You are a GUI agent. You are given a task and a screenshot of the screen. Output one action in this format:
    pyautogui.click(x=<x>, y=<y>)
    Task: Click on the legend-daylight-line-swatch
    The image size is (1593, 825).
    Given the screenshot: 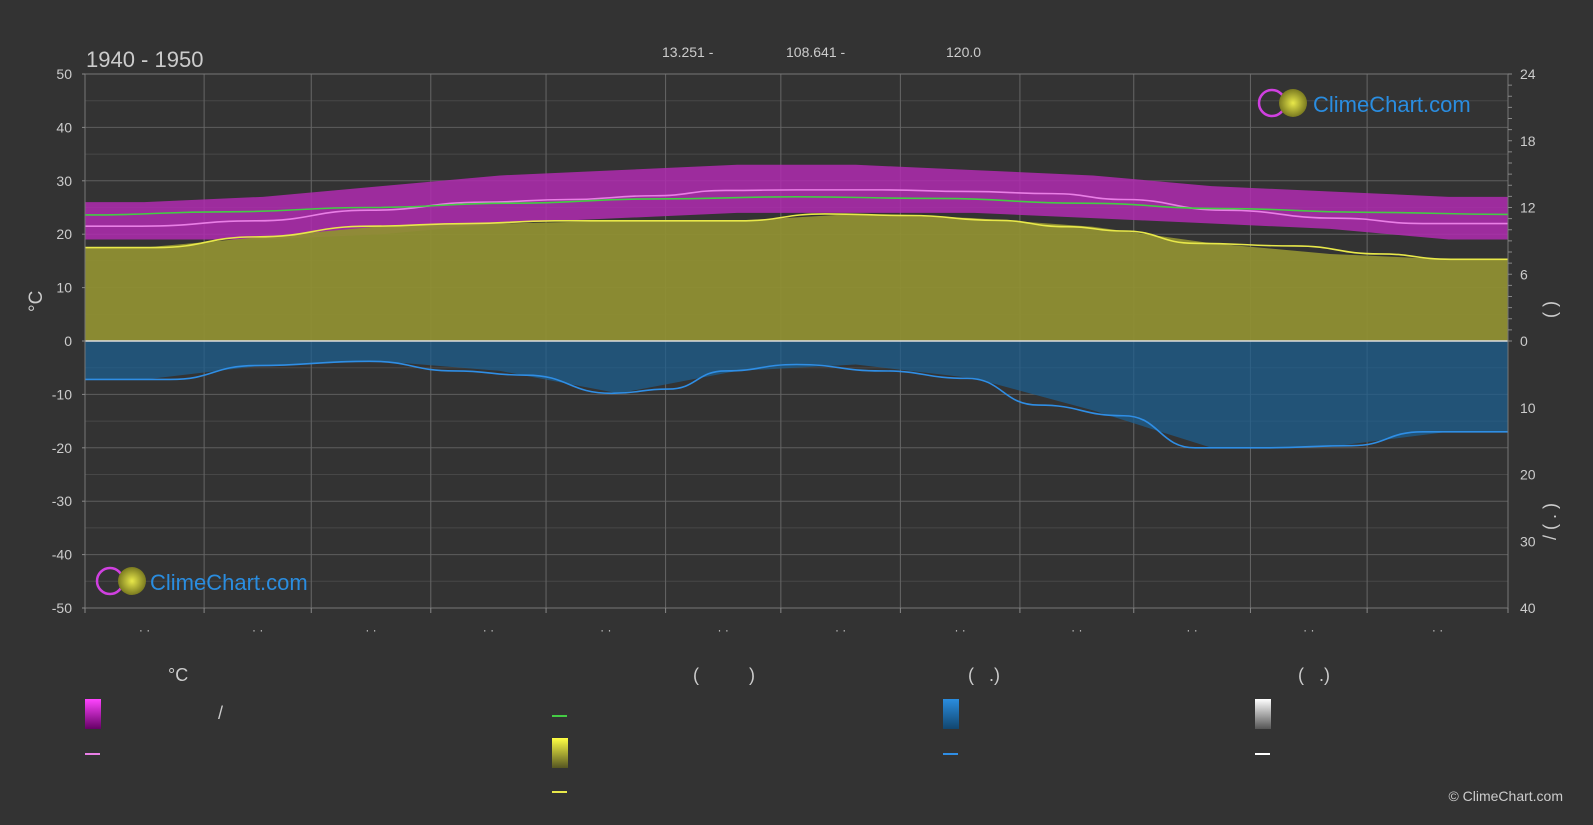 What is the action you would take?
    pyautogui.click(x=559, y=716)
    